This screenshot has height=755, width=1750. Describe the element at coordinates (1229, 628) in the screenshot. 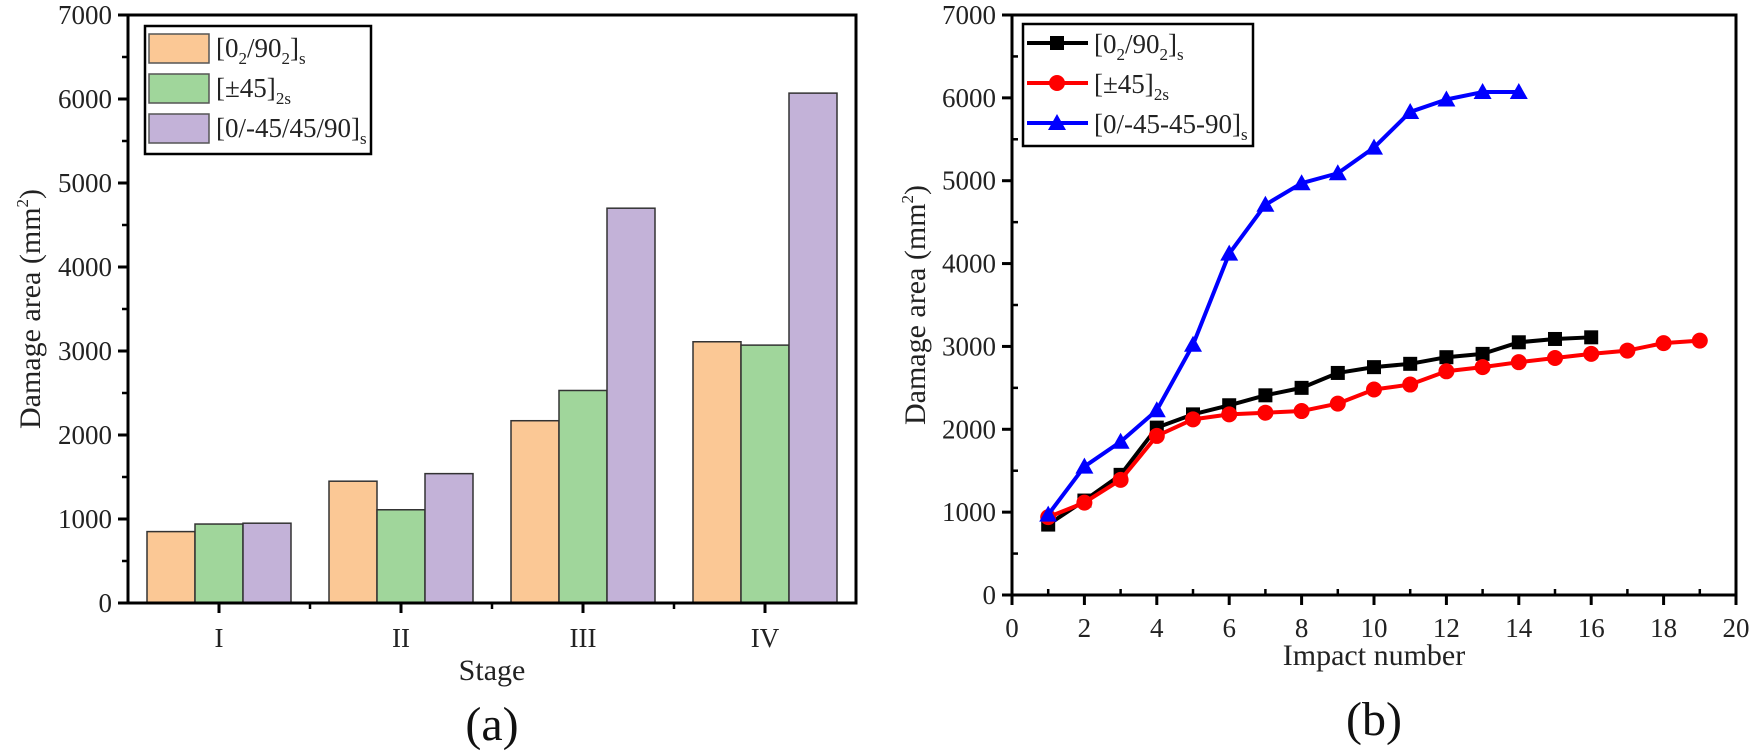

I see `x-tick-label: 6` at that location.